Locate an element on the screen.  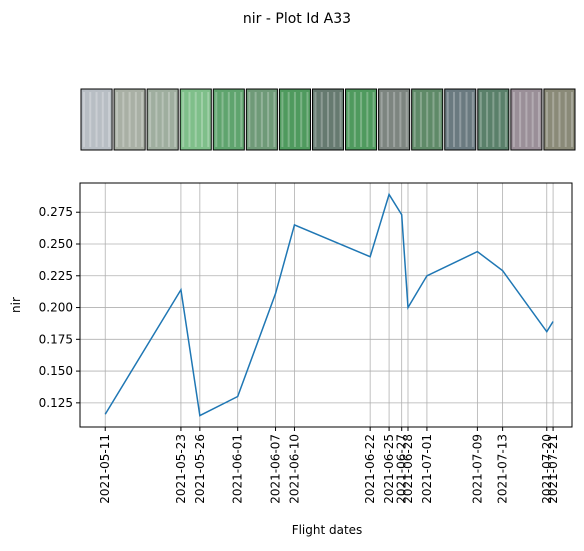
thumbnail-strip is located at coordinates (328, 119).